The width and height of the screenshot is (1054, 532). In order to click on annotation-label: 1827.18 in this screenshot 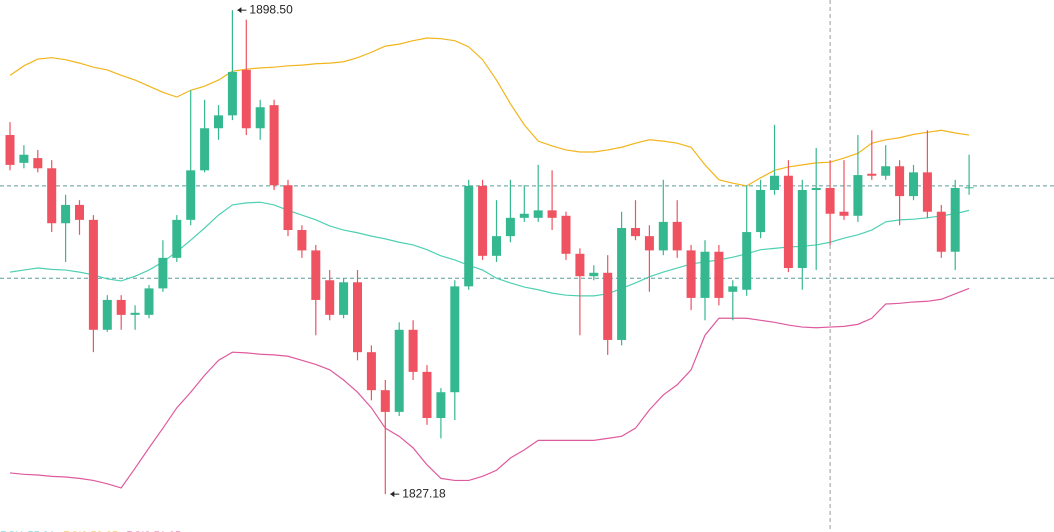, I will do `click(424, 493)`.